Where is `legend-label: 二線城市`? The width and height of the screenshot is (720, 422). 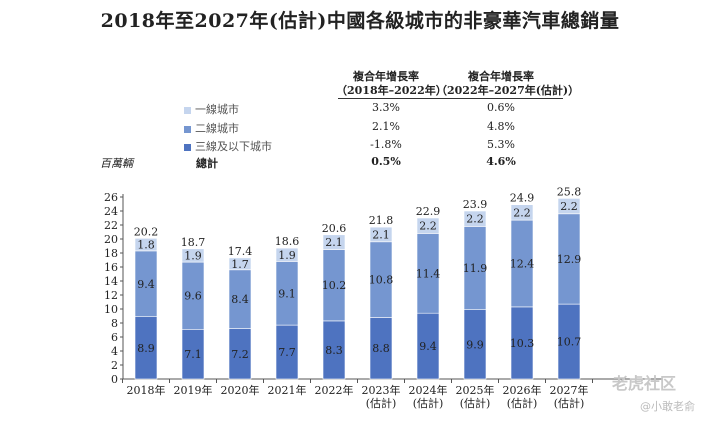 legend-label: 二線城市 is located at coordinates (217, 128).